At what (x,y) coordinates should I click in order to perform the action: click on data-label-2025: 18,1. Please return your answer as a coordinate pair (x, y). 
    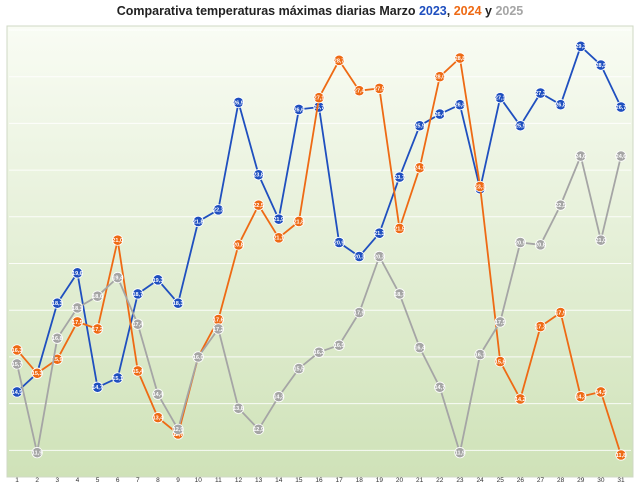
    Looking at the image, I should click on (77, 309).